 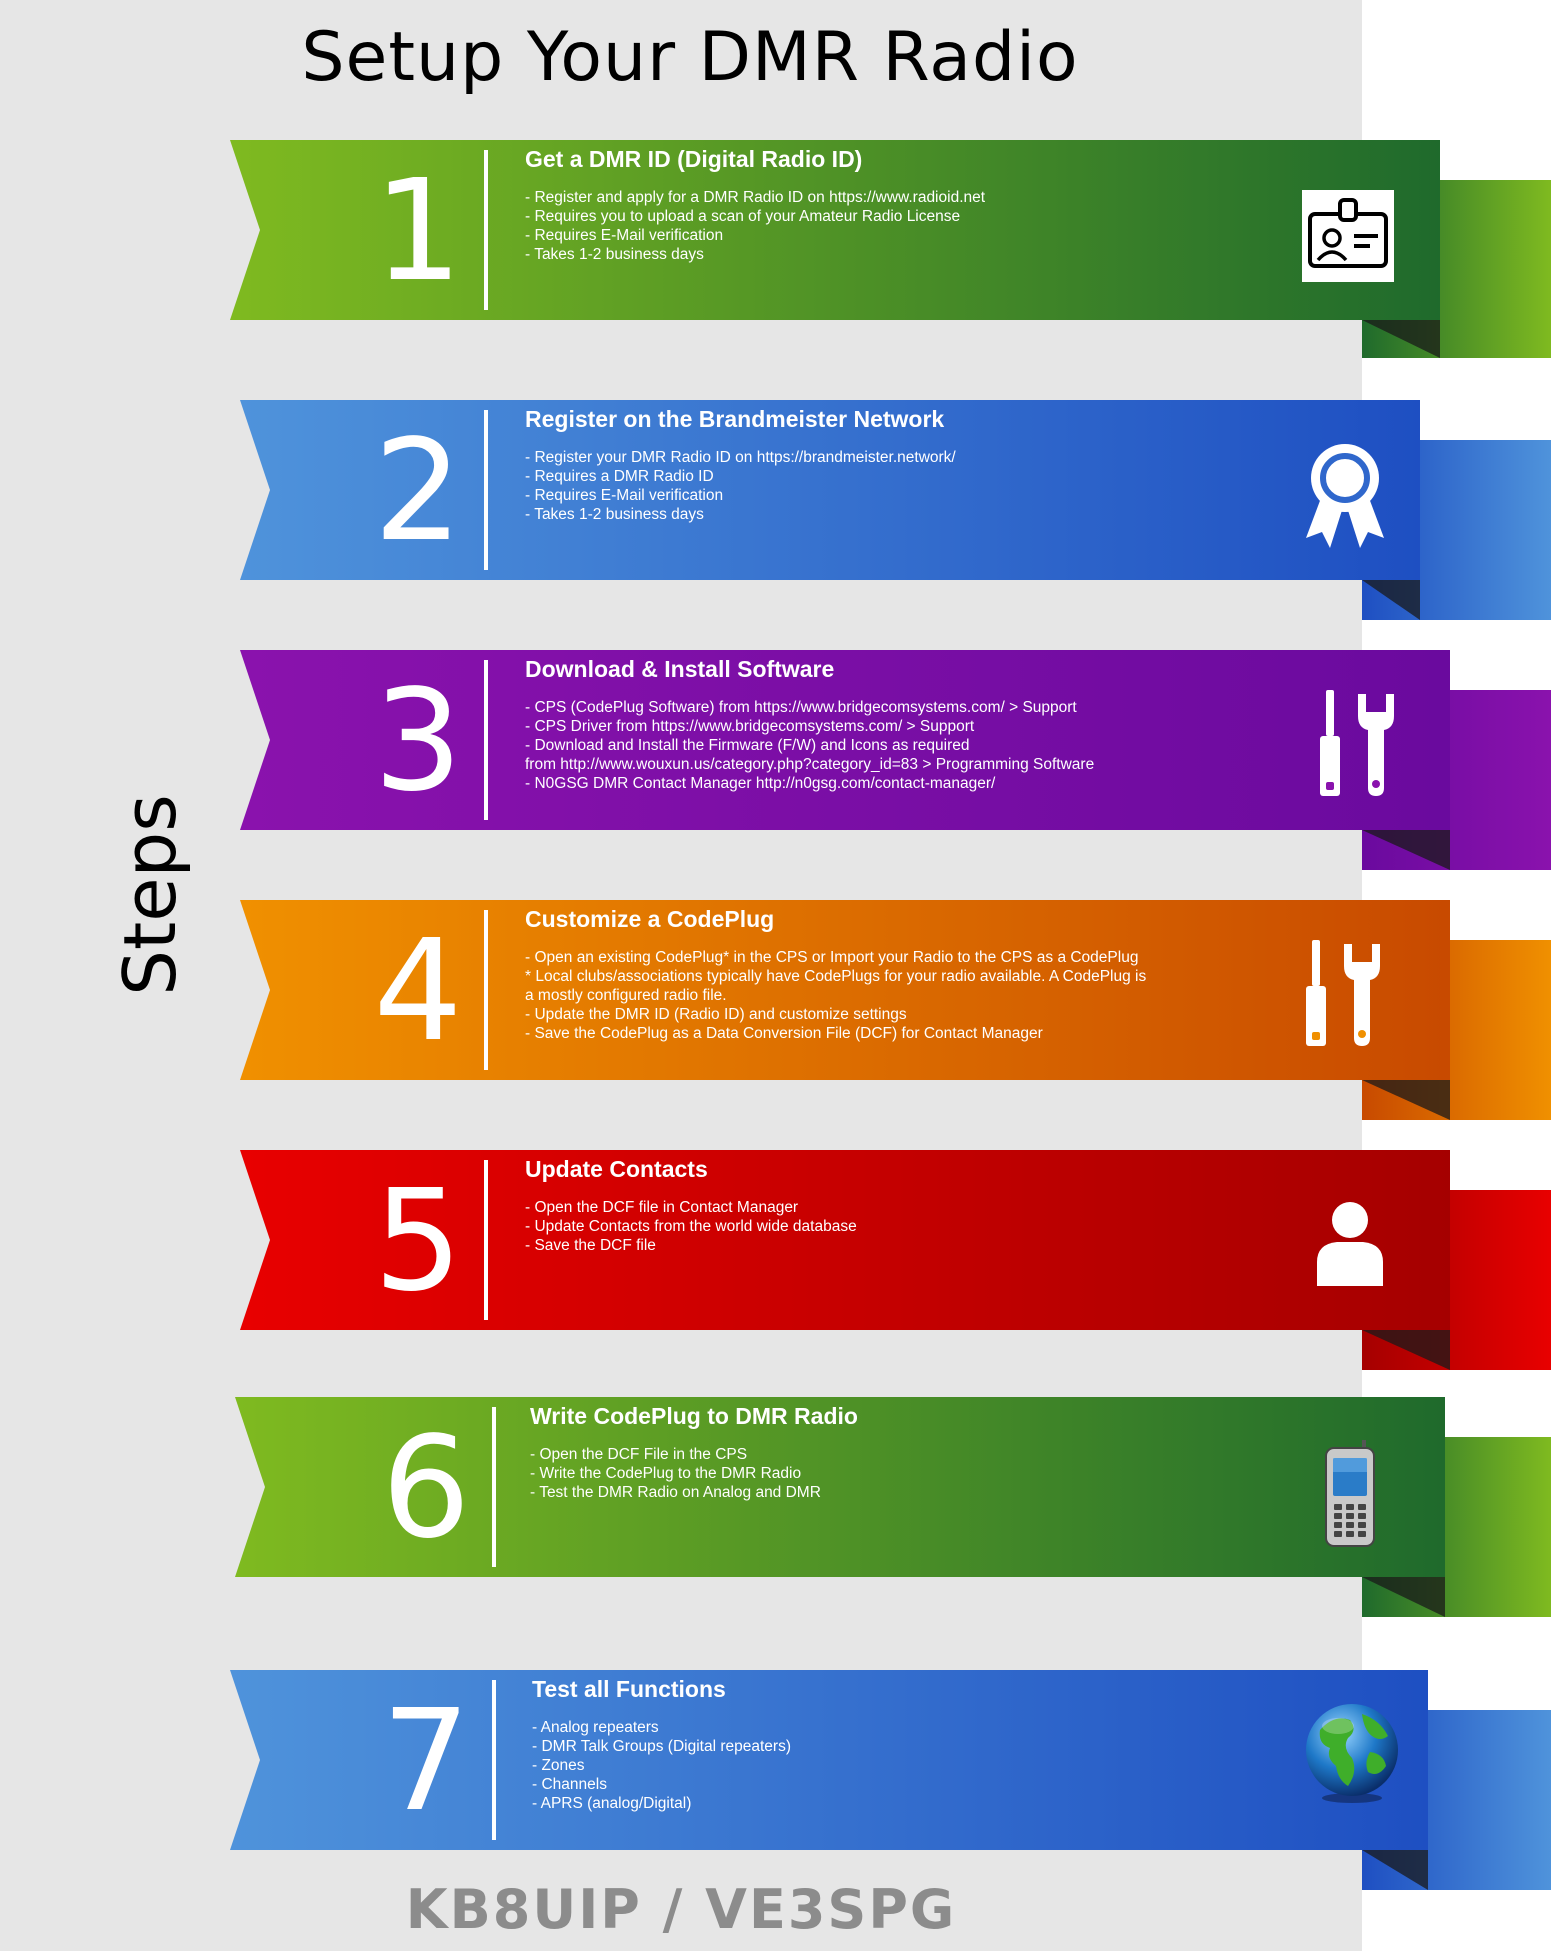 What do you see at coordinates (619, 476) in the screenshot?
I see `detail-line: - Requires a DMR Radio ID` at bounding box center [619, 476].